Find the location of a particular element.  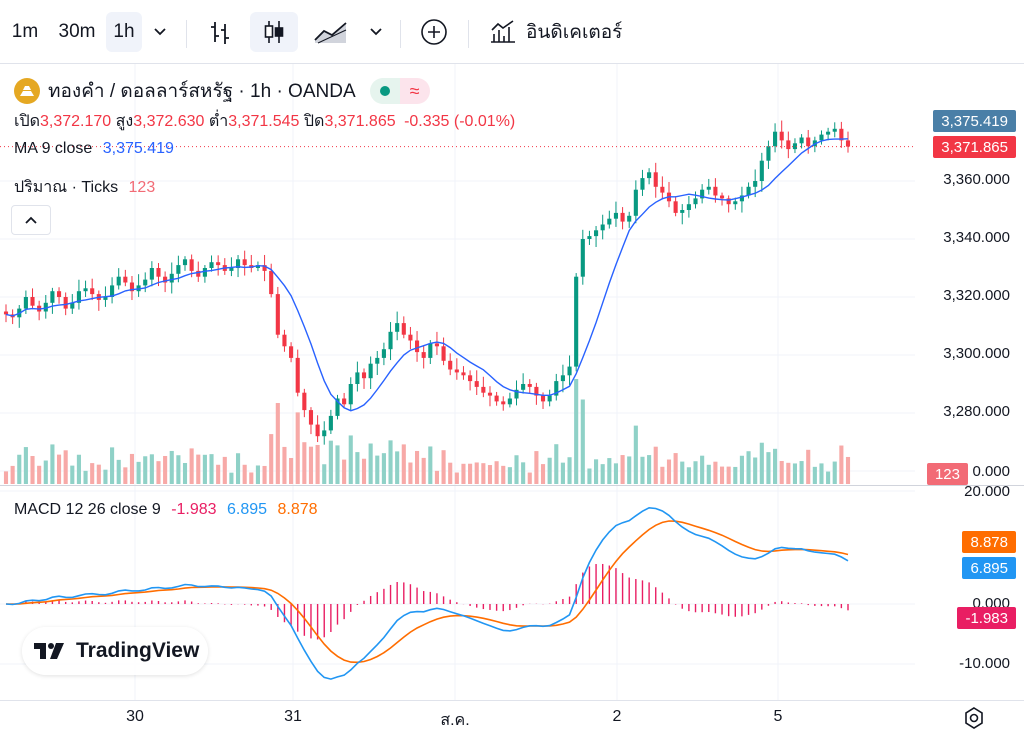

interval-dropdown-button is located at coordinates (160, 32).